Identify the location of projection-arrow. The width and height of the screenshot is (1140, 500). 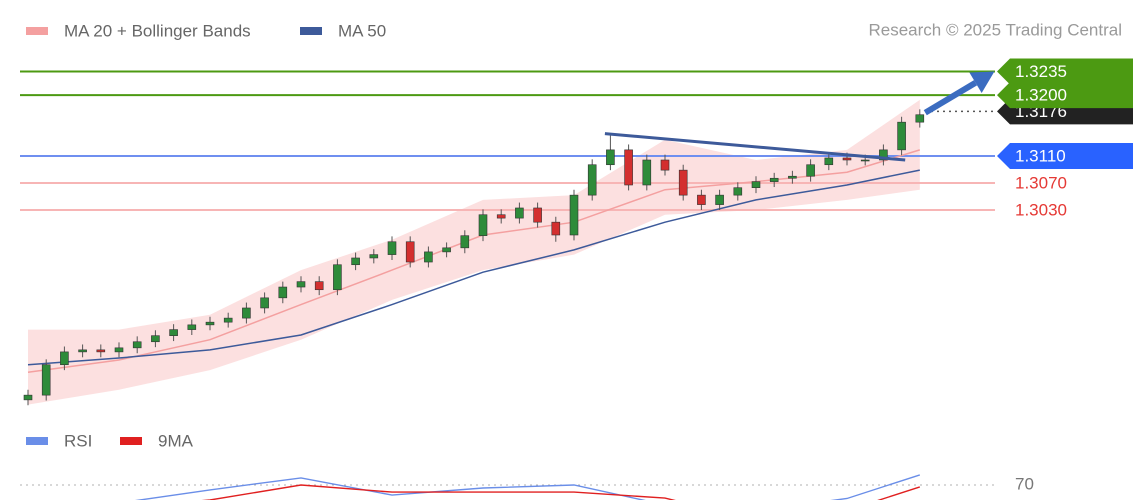
(950, 98).